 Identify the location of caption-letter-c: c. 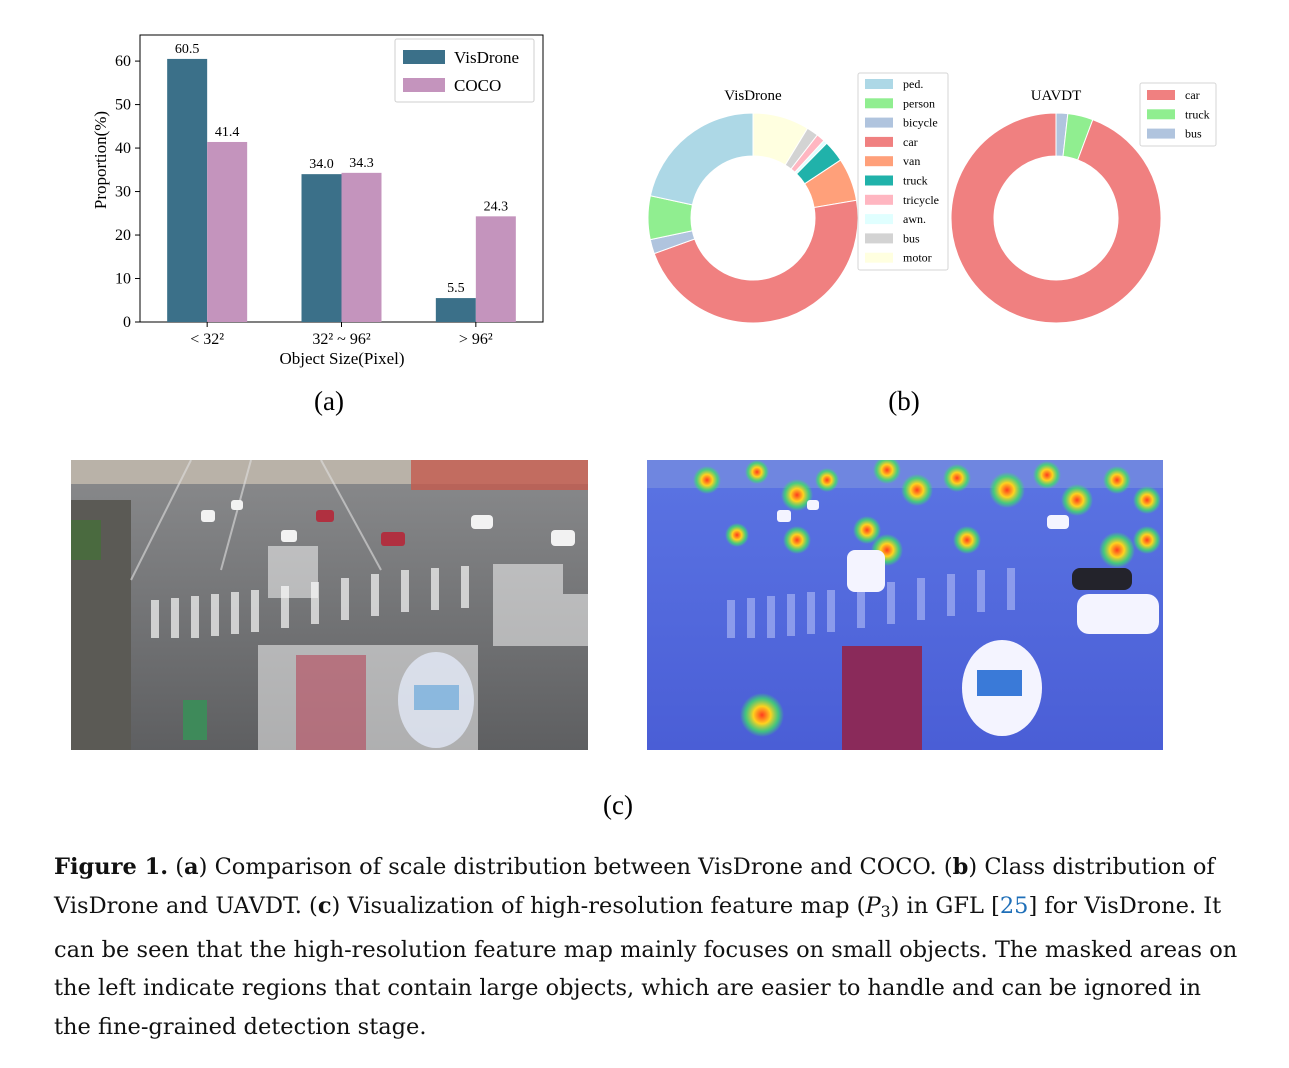
(324, 905).